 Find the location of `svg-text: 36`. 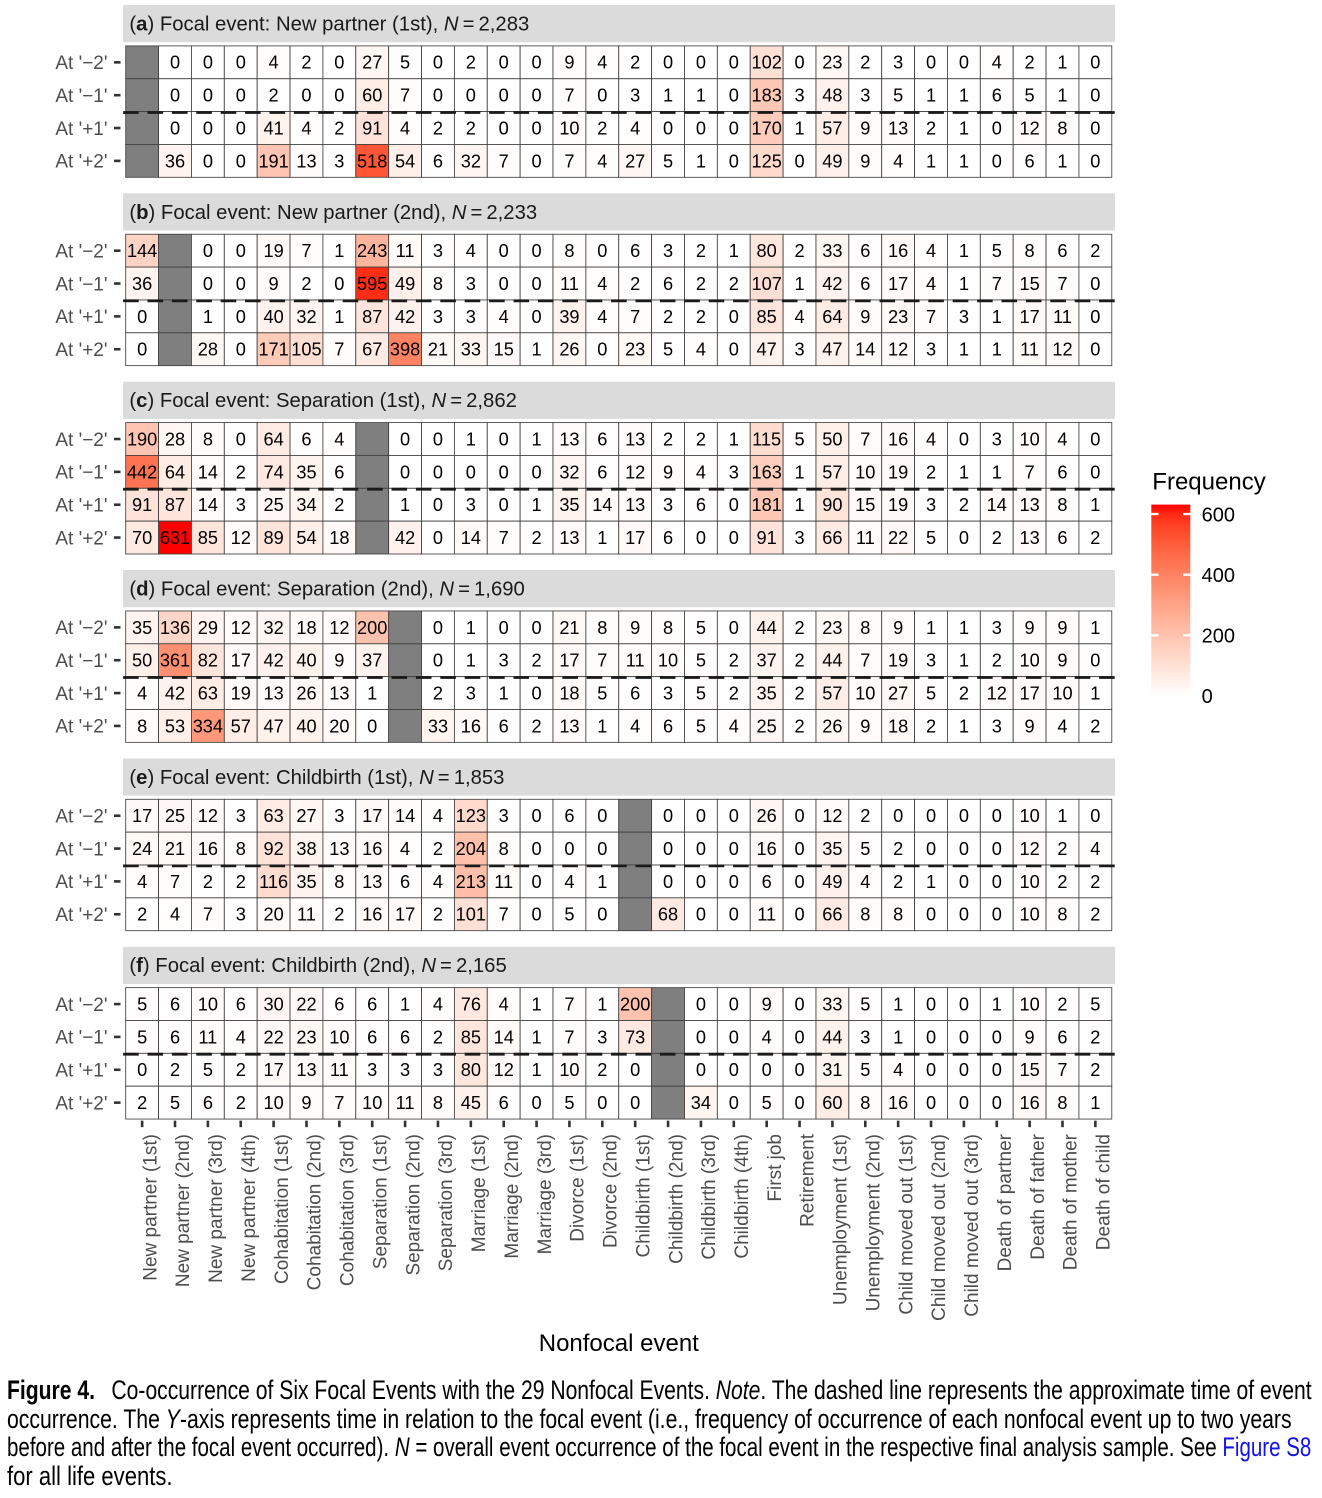

svg-text: 36 is located at coordinates (175, 161).